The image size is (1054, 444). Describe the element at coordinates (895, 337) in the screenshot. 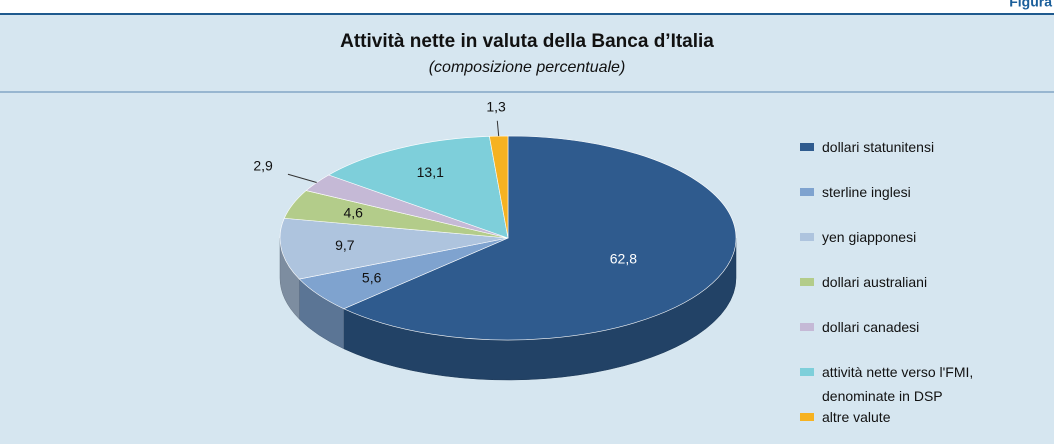

I see `legend-item: dollari canadesi` at that location.